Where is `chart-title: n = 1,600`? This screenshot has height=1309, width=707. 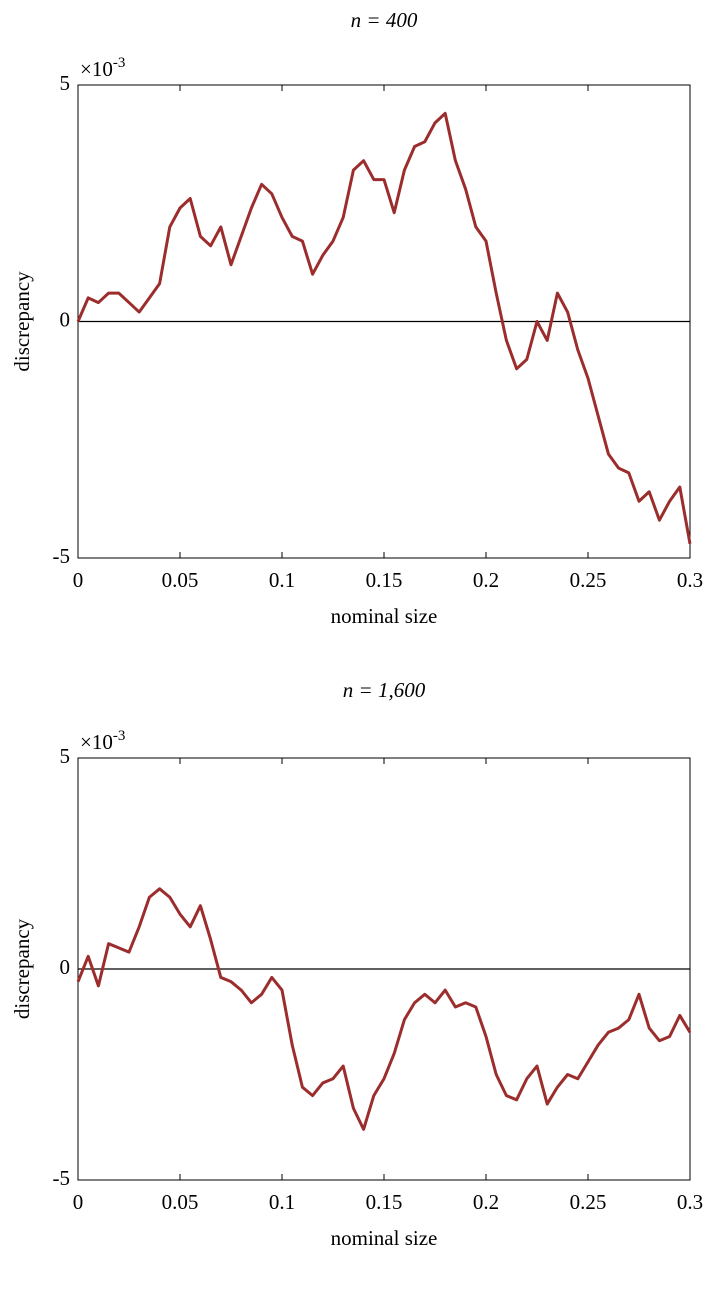 chart-title: n = 1,600 is located at coordinates (384, 690).